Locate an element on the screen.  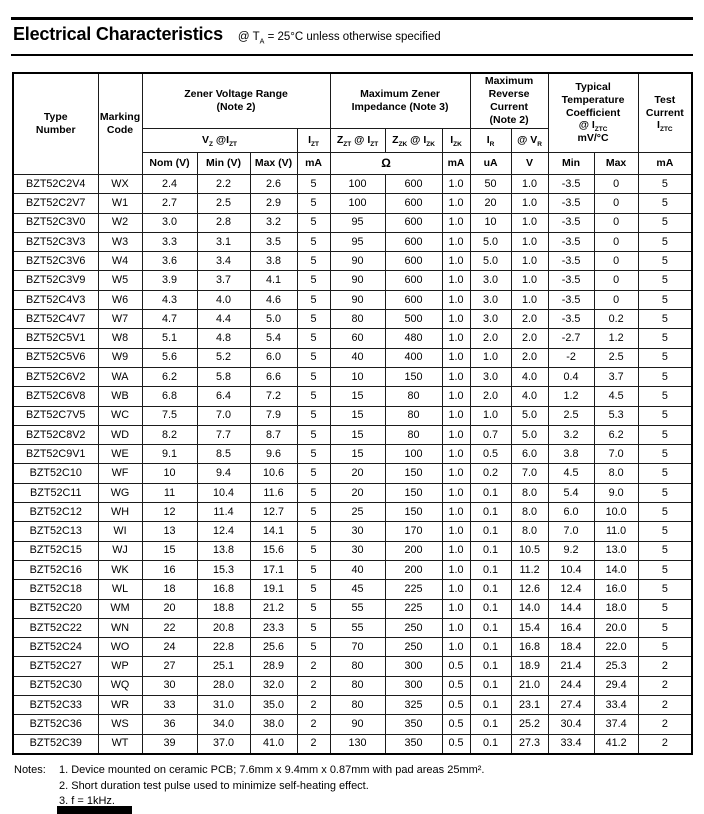
vr-cell: 1.0 is located at coordinates (529, 280).